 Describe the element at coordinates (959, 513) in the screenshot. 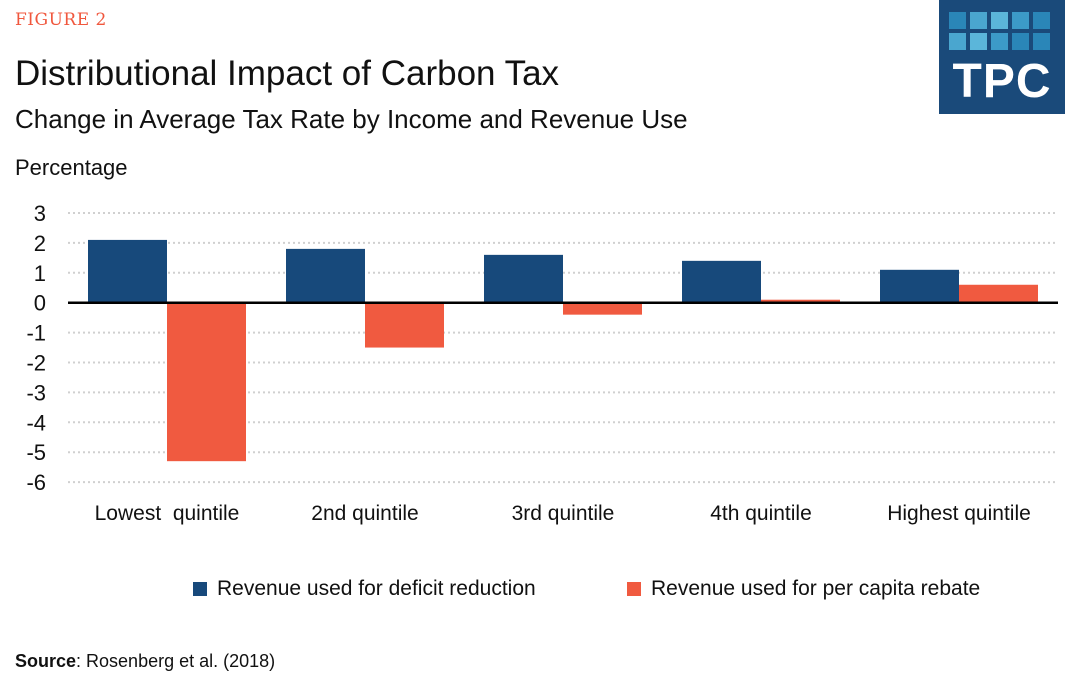

I see `x-tick-label: Highest quintile` at that location.